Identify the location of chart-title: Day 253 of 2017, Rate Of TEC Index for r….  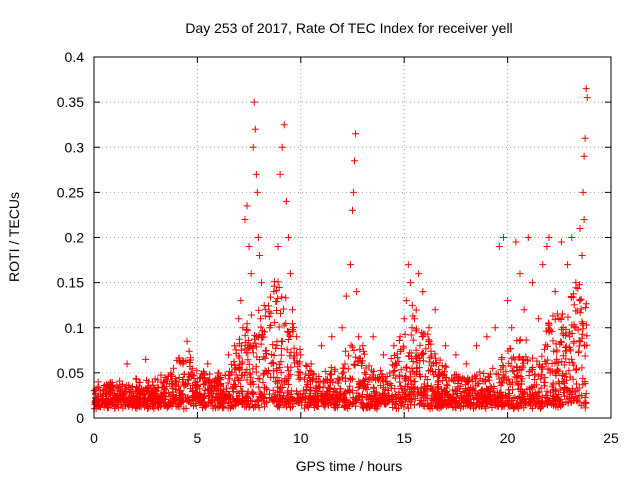
(348, 28).